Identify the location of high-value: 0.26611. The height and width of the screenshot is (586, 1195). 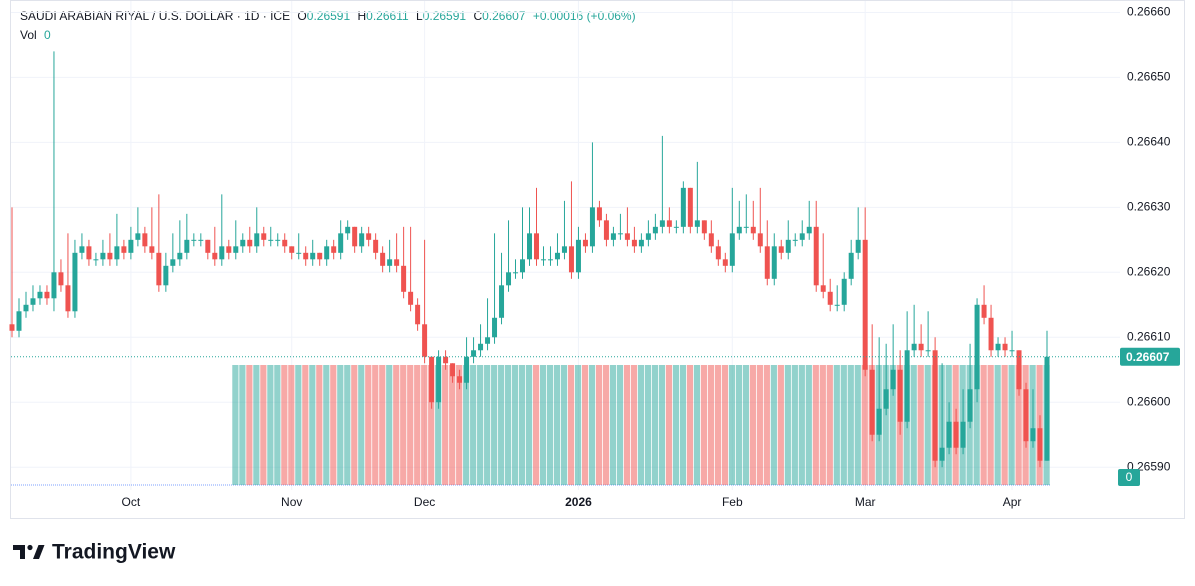
(387, 16).